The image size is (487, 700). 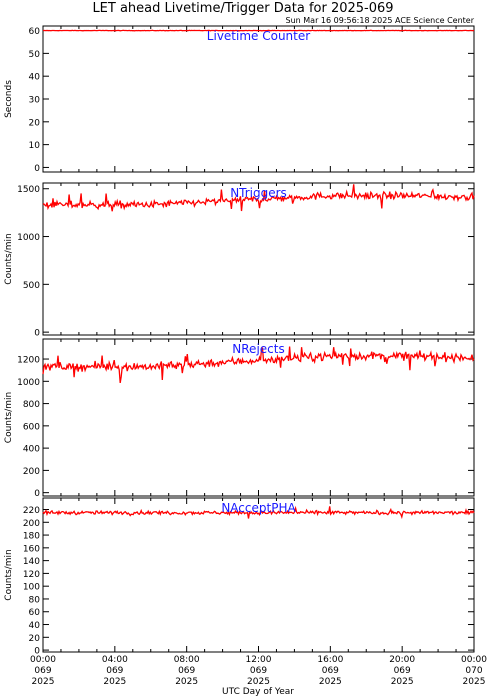 I want to click on y-tick-label: 500, so click(x=31, y=286).